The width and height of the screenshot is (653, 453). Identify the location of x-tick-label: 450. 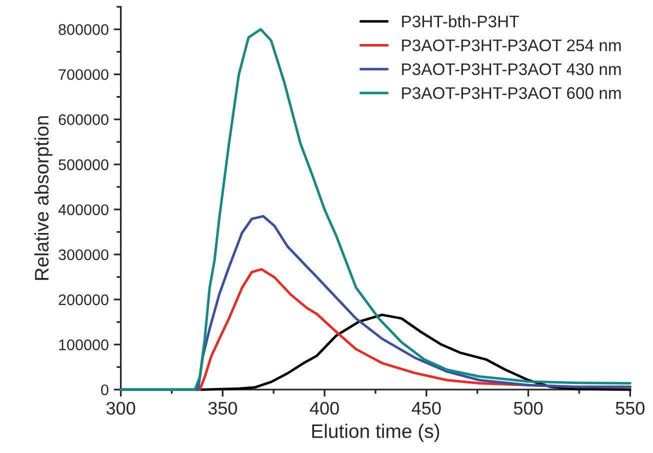
(426, 408).